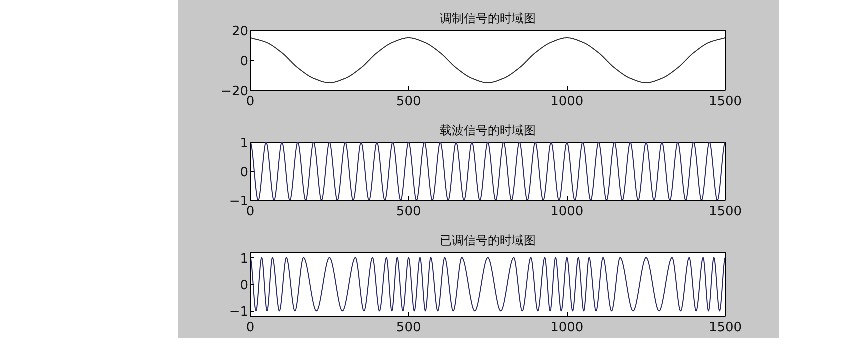  I want to click on chart-title: 调制信号的时域图, so click(488, 19).